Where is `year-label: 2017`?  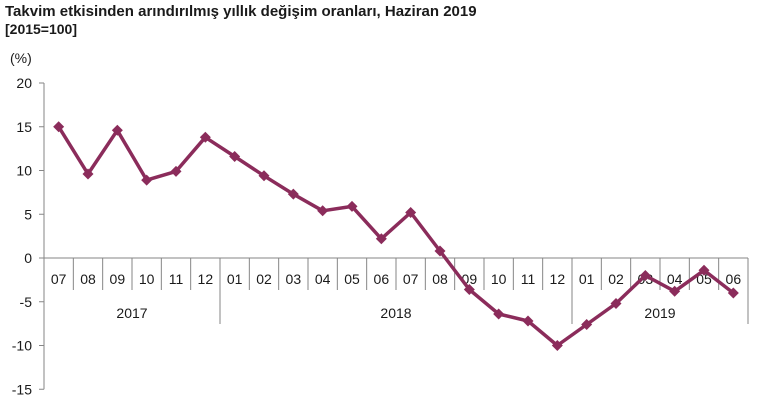 year-label: 2017 is located at coordinates (131, 313).